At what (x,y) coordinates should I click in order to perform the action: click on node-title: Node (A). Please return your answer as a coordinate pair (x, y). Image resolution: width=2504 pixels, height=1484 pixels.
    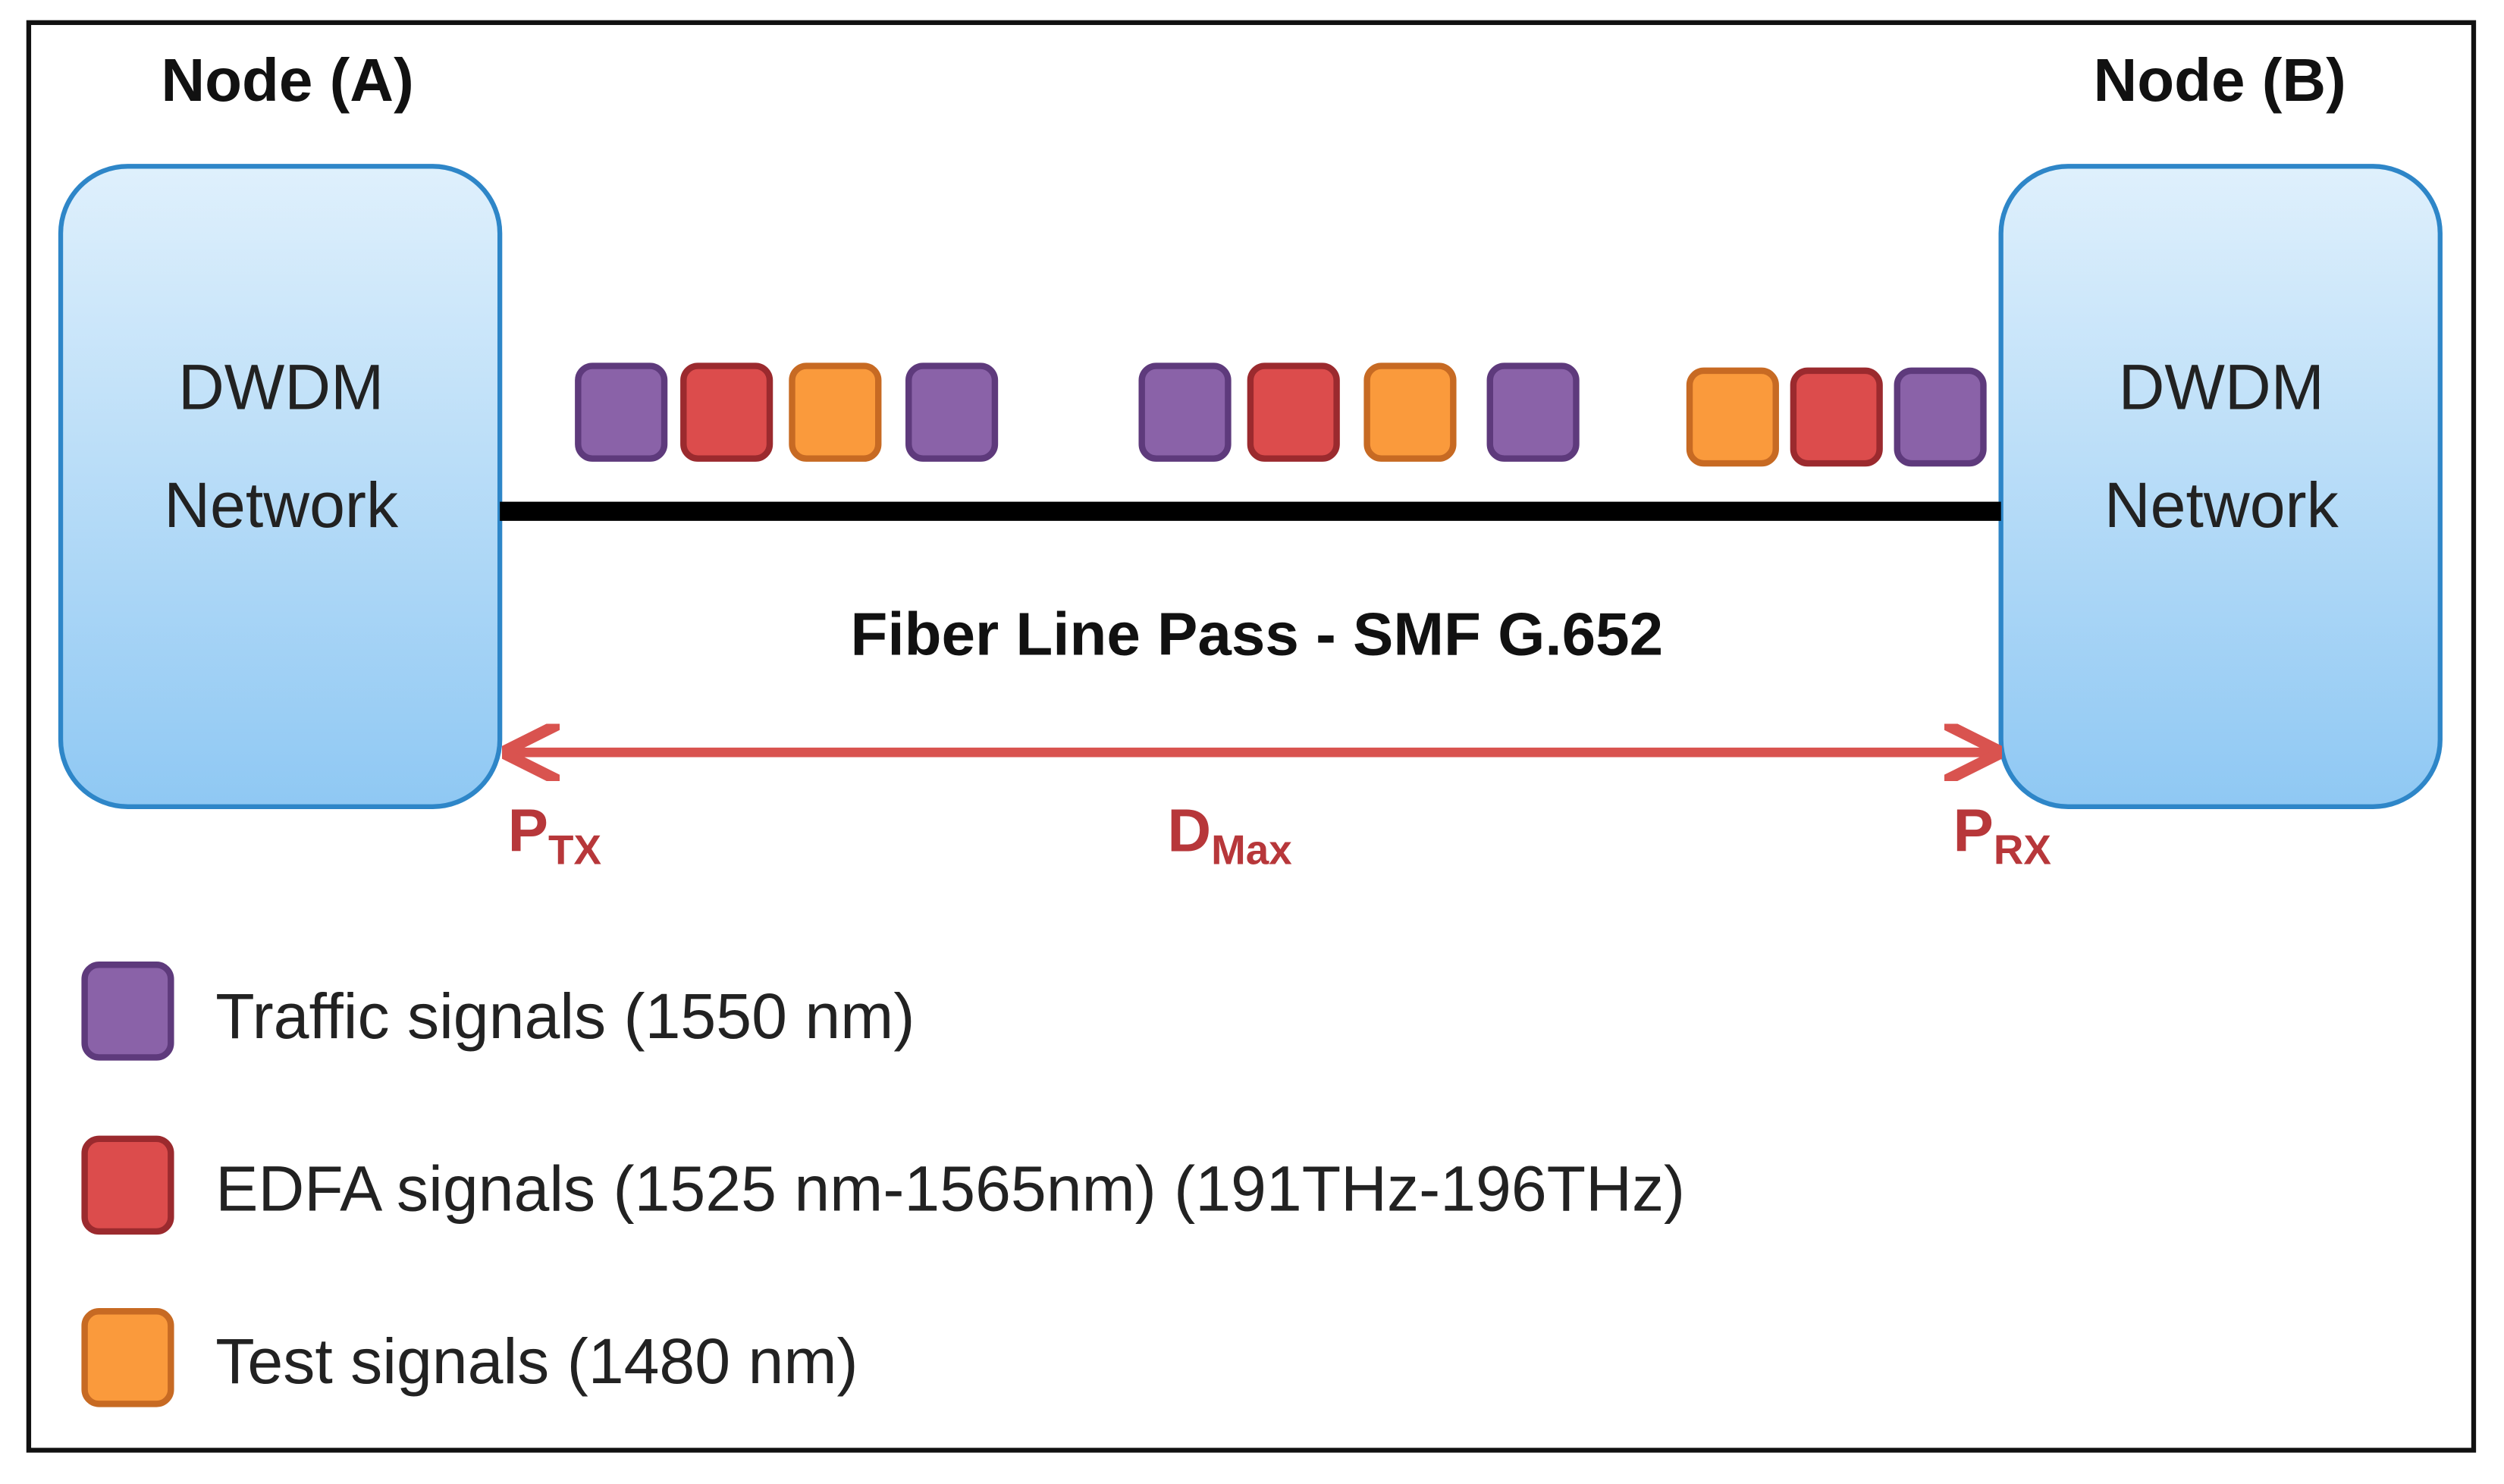
    Looking at the image, I should click on (287, 80).